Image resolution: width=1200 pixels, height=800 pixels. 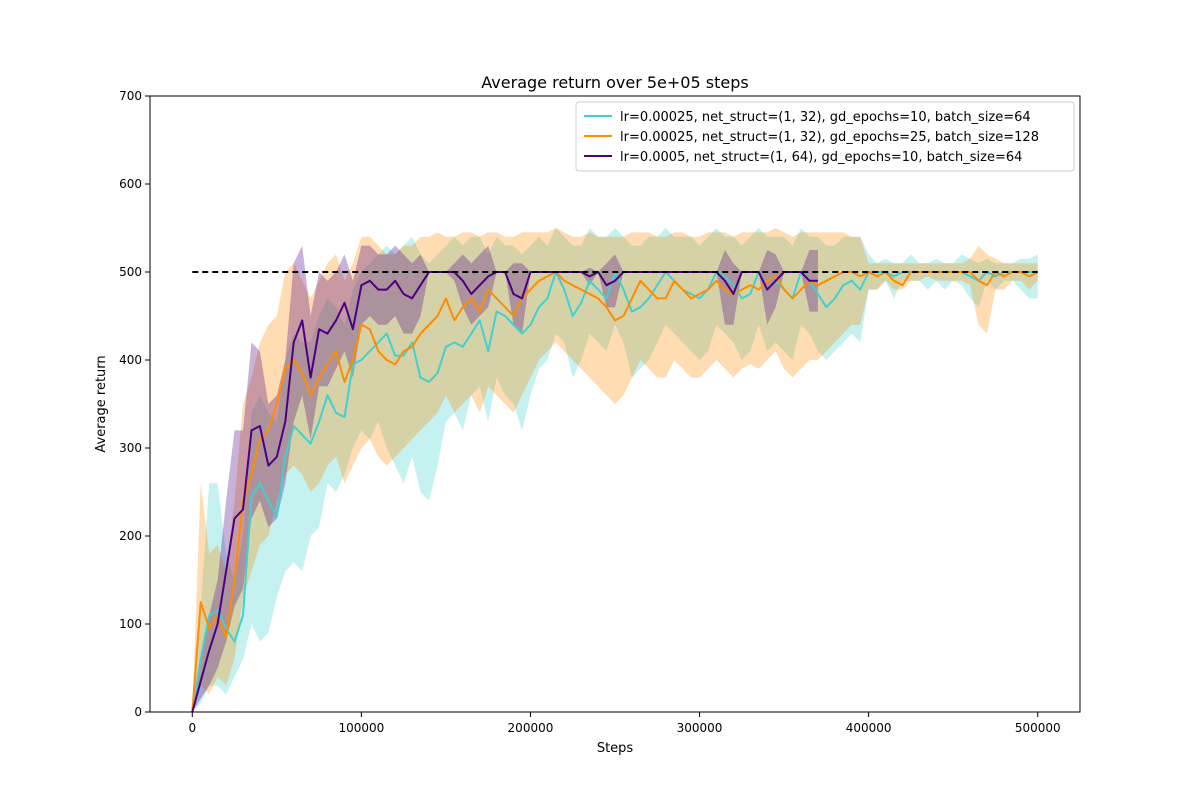 I want to click on x-tick-label: 500000, so click(x=1038, y=728).